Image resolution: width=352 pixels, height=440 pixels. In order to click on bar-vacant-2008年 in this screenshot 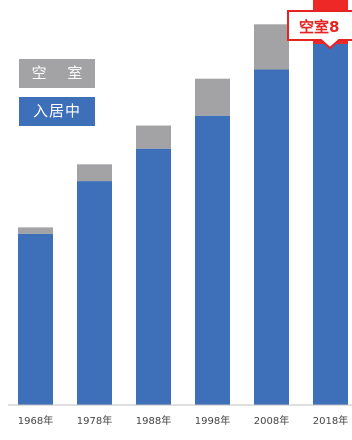, I will do `click(271, 47)`.